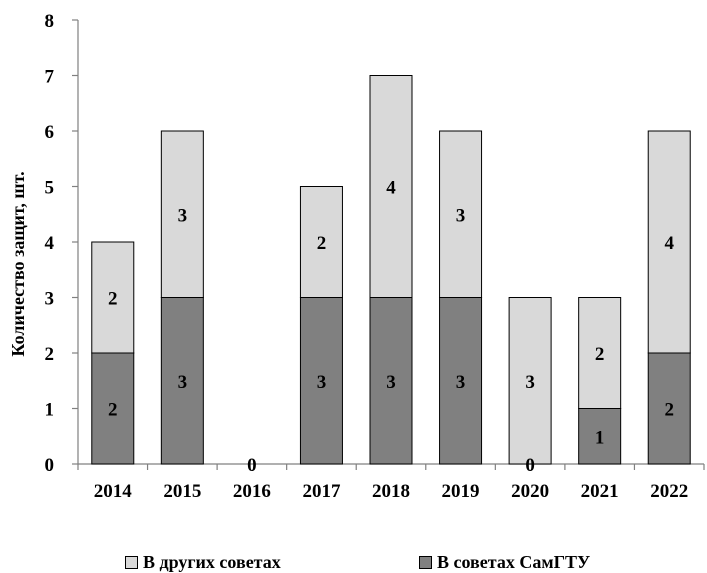 Image resolution: width=707 pixels, height=573 pixels. What do you see at coordinates (321, 491) in the screenshot?
I see `x-tick-label: 2017` at bounding box center [321, 491].